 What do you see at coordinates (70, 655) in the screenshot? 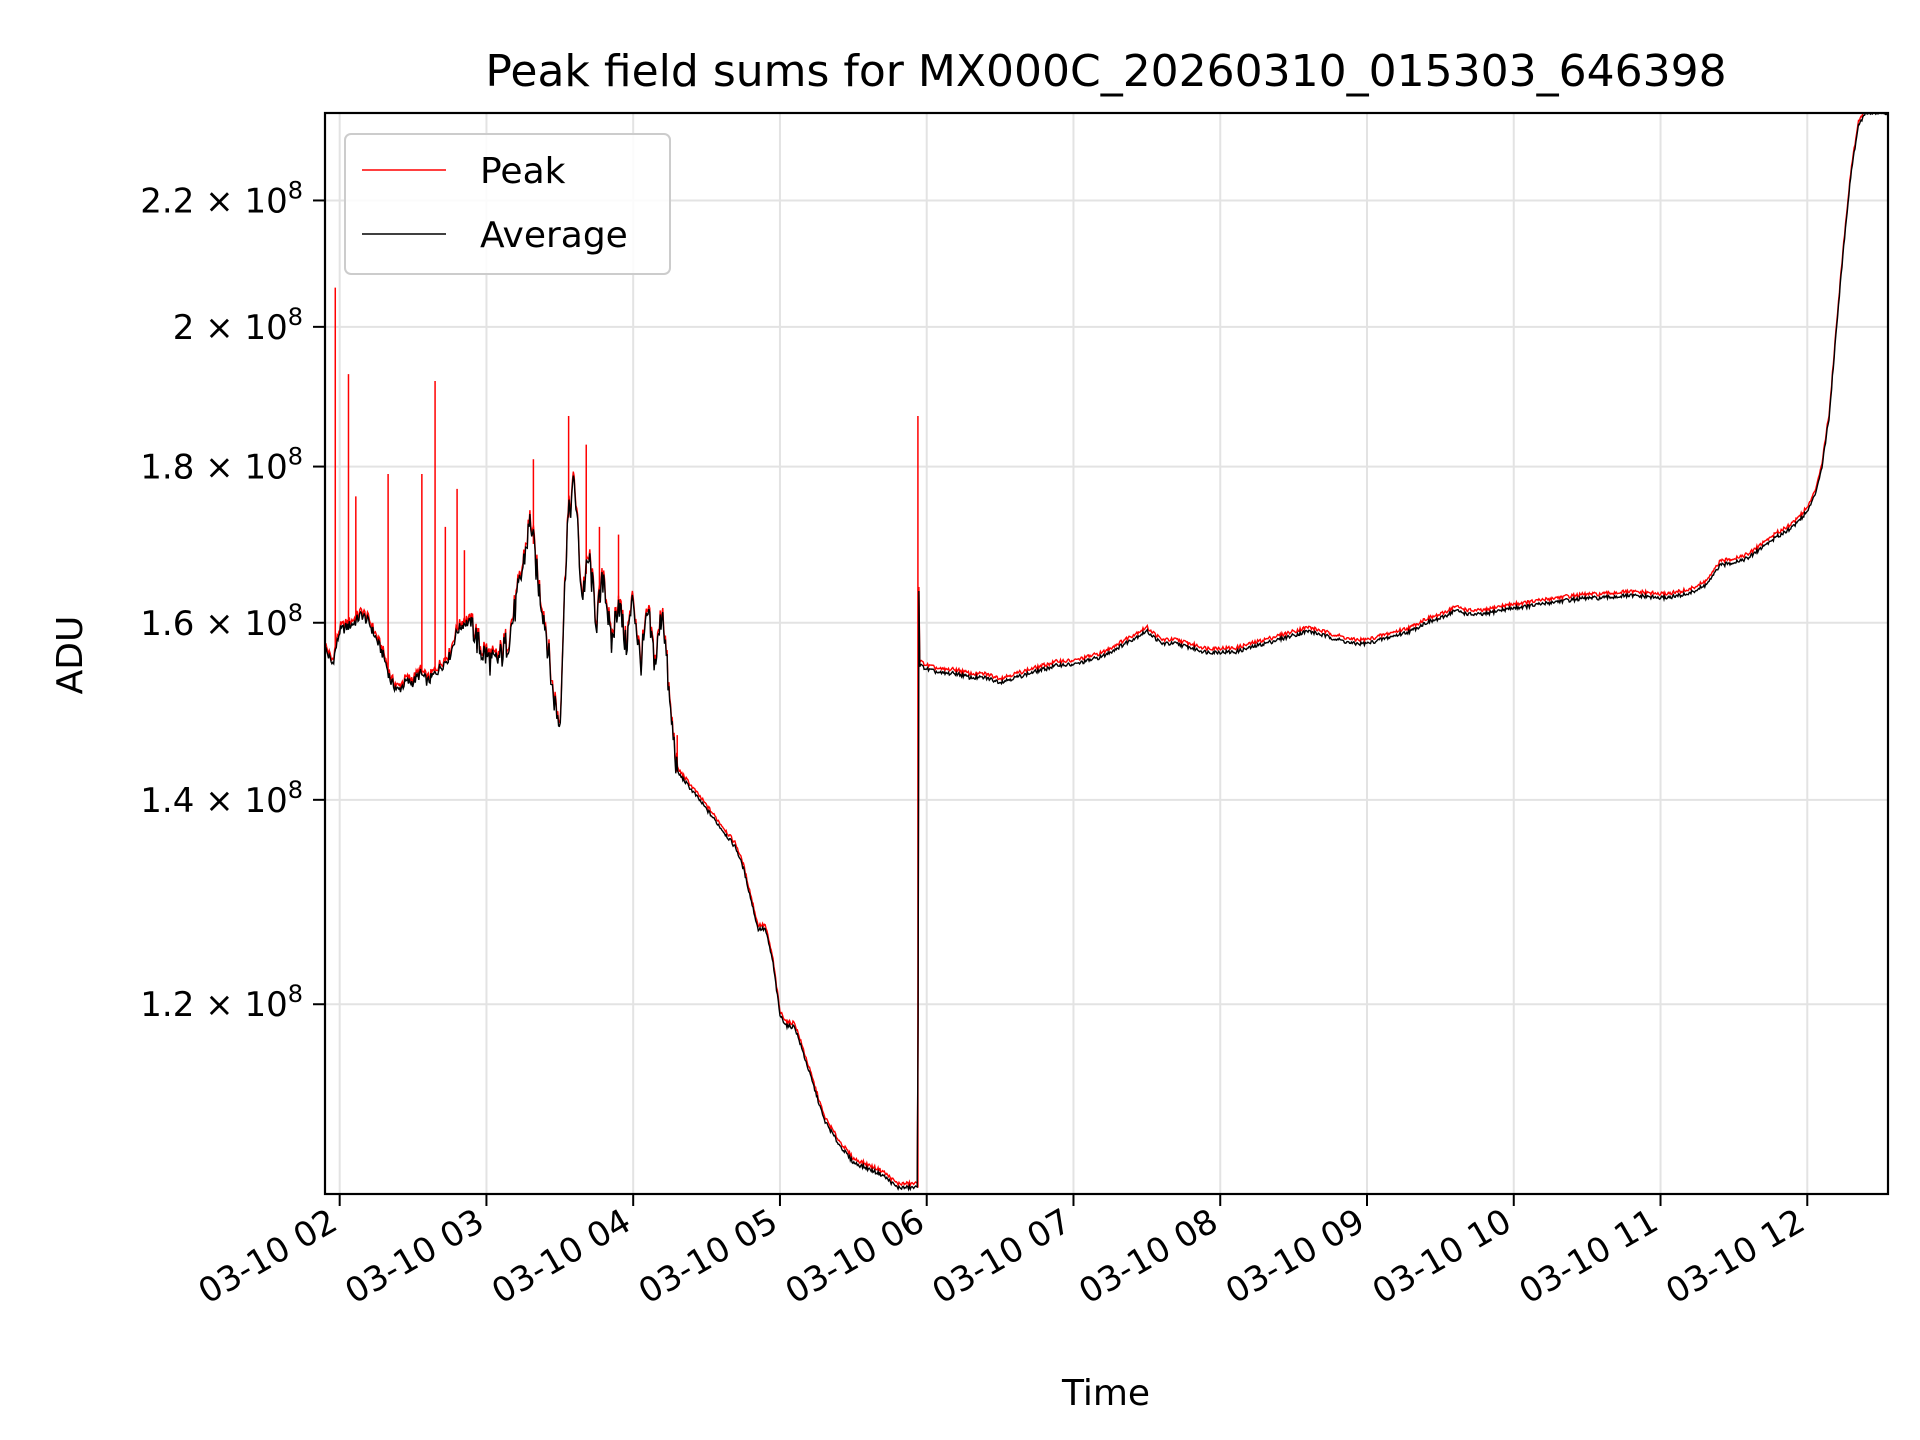
I see `y-axis-title: ADU` at bounding box center [70, 655].